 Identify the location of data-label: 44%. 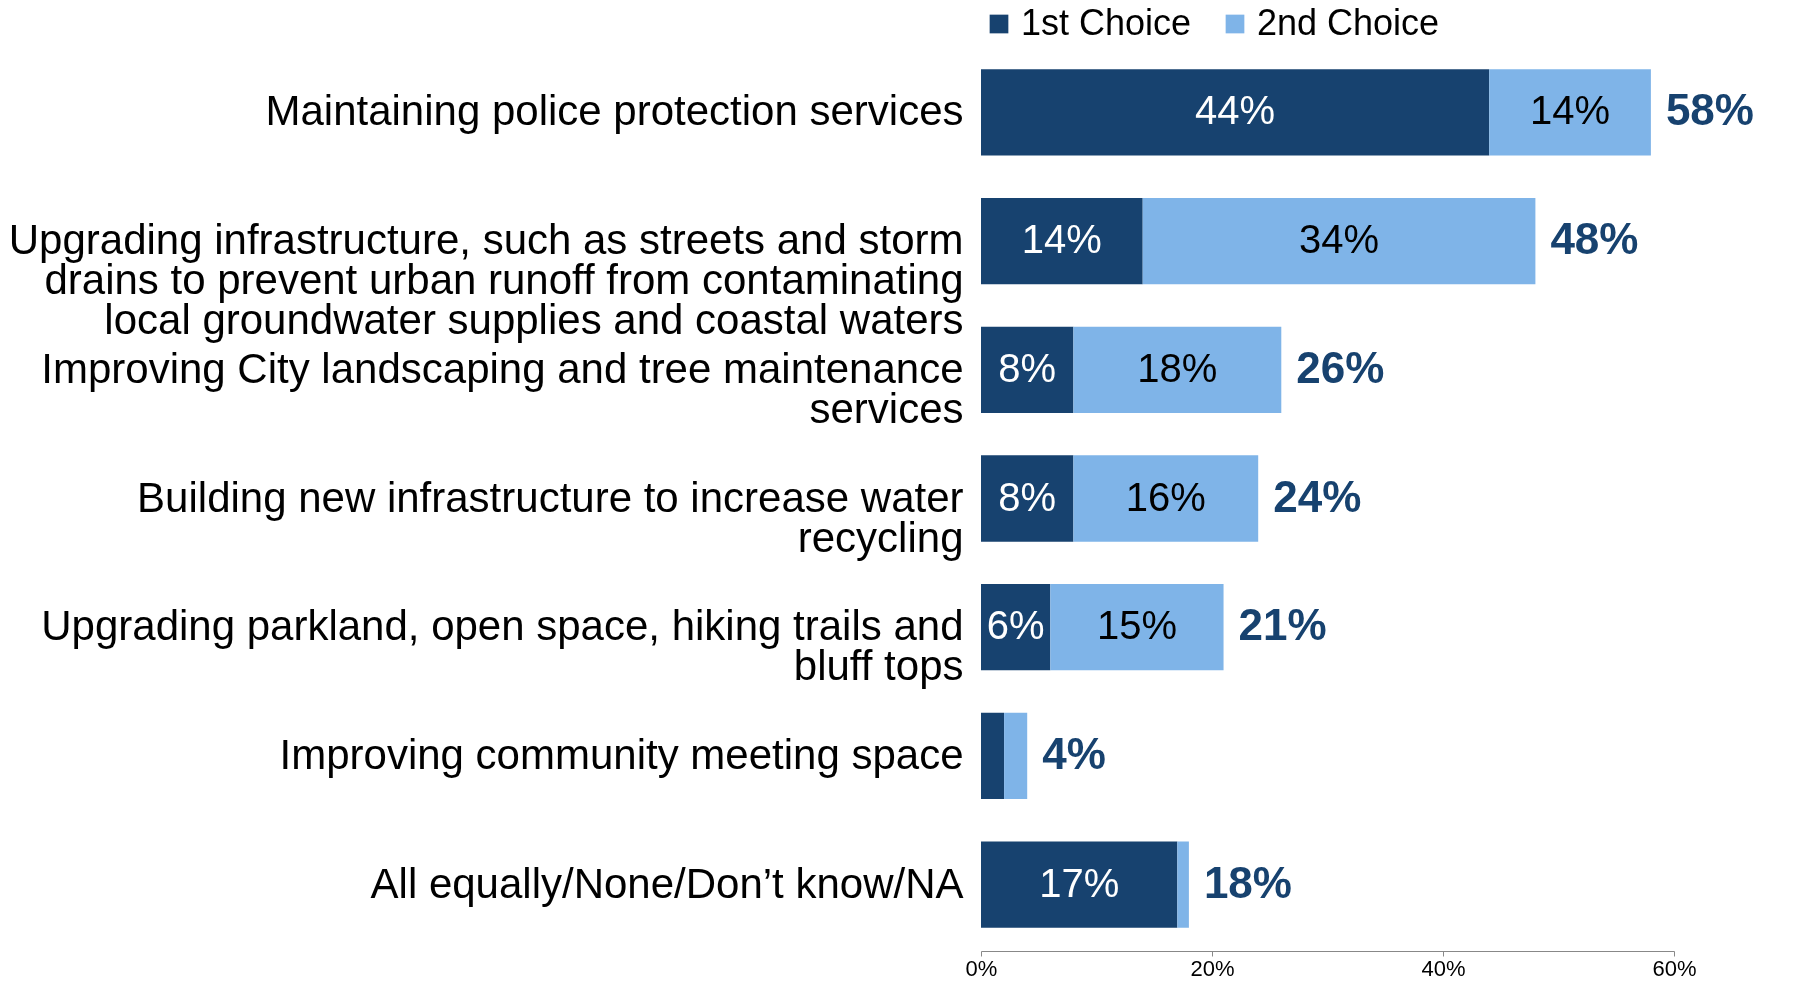
(1235, 110).